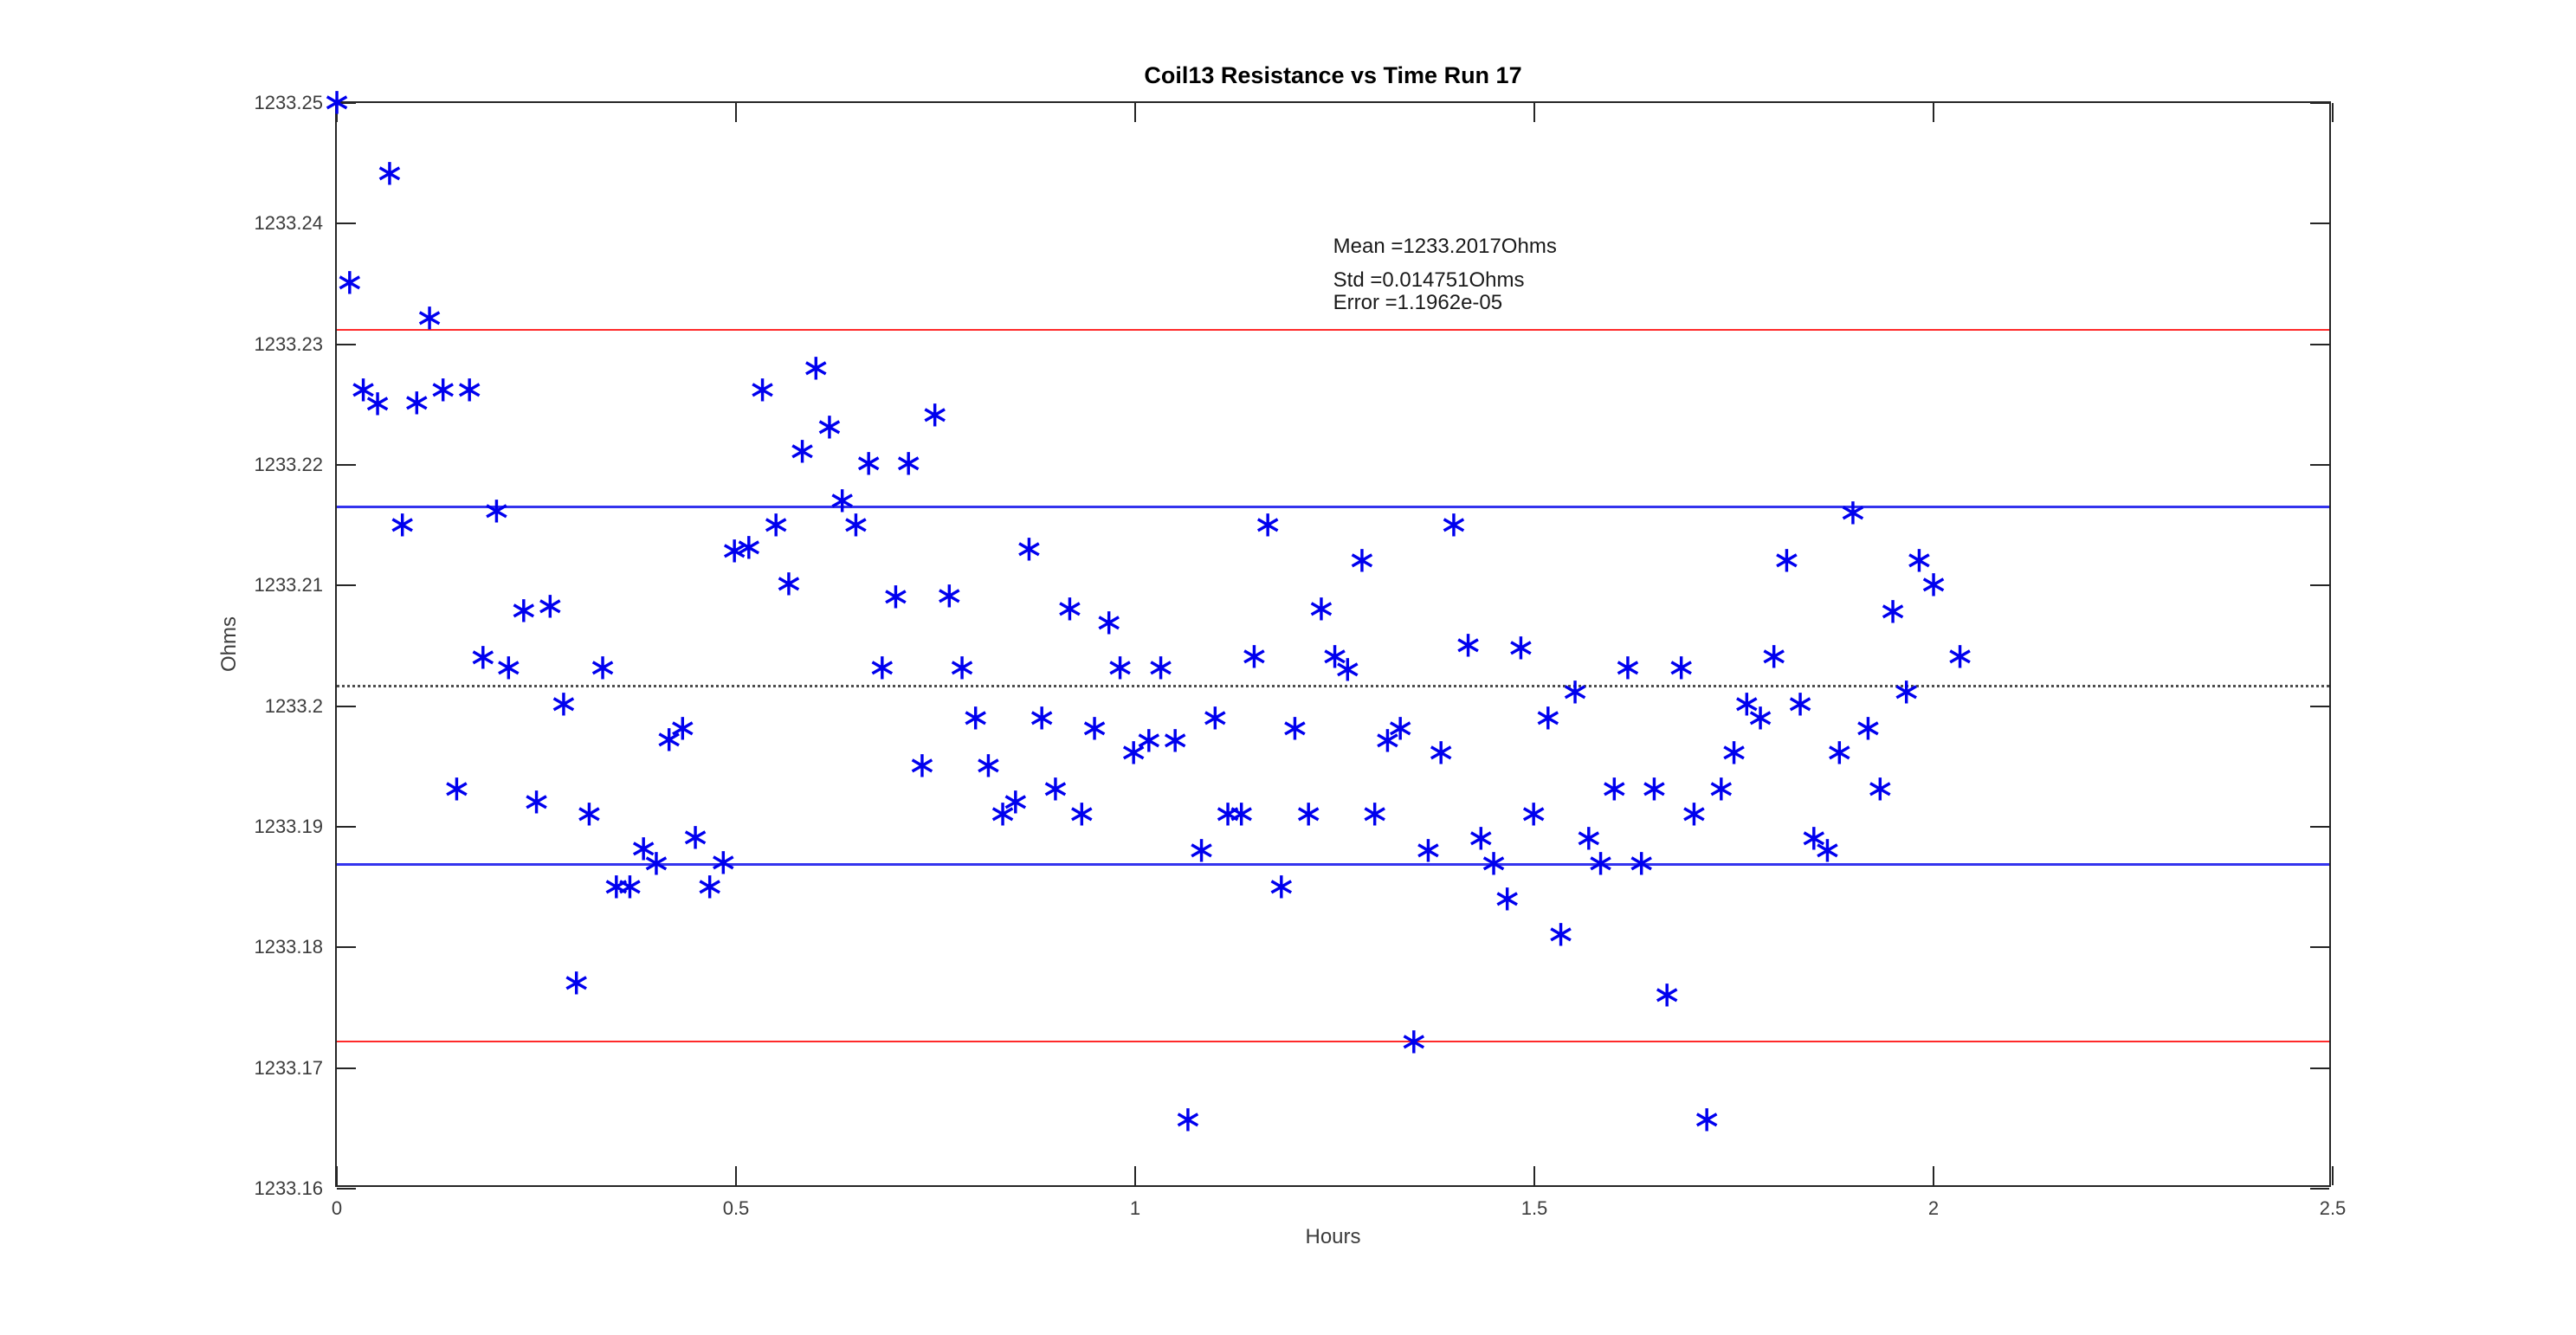 This screenshot has height=1335, width=2576. What do you see at coordinates (288, 1068) in the screenshot?
I see `y-tick-label: 1233.17` at bounding box center [288, 1068].